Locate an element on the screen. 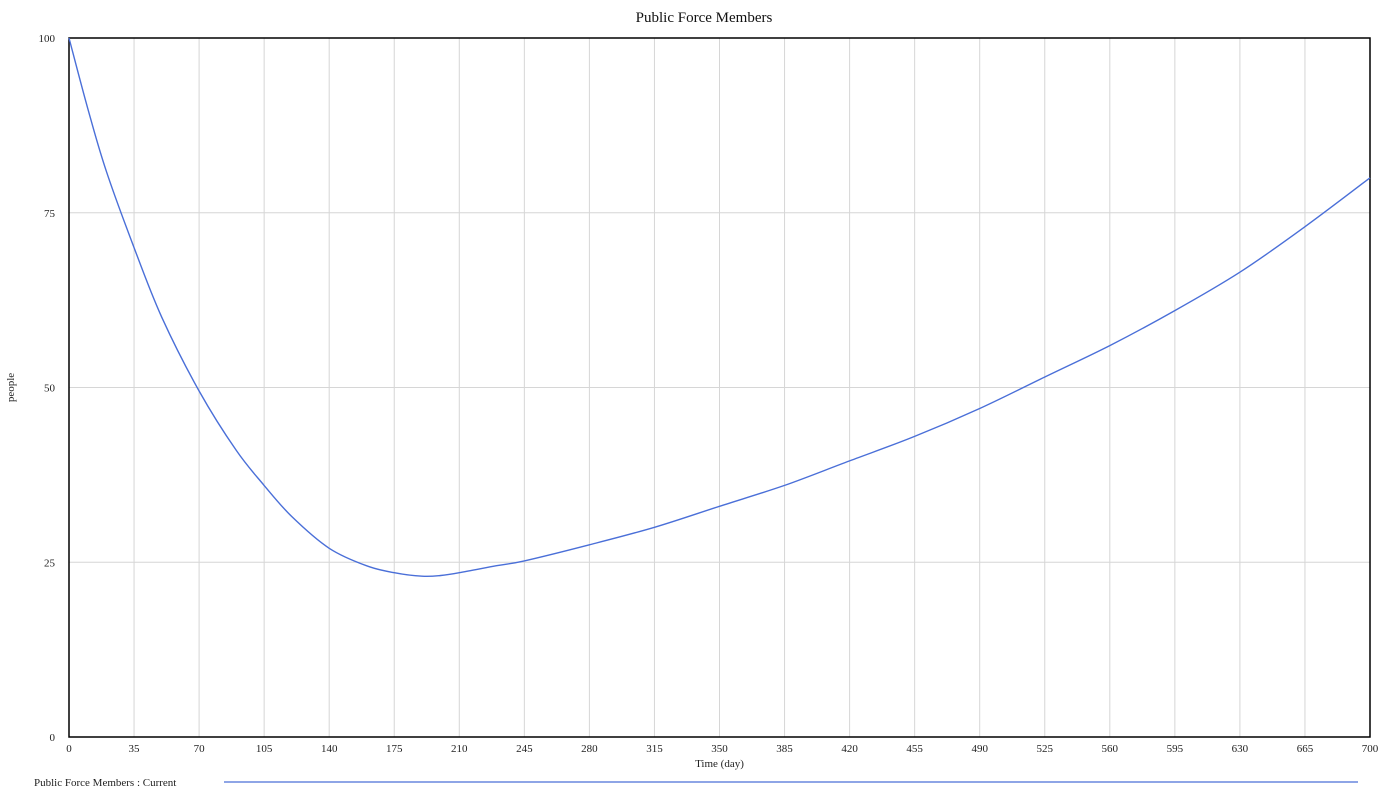  x-tick-label: 140 is located at coordinates (329, 749).